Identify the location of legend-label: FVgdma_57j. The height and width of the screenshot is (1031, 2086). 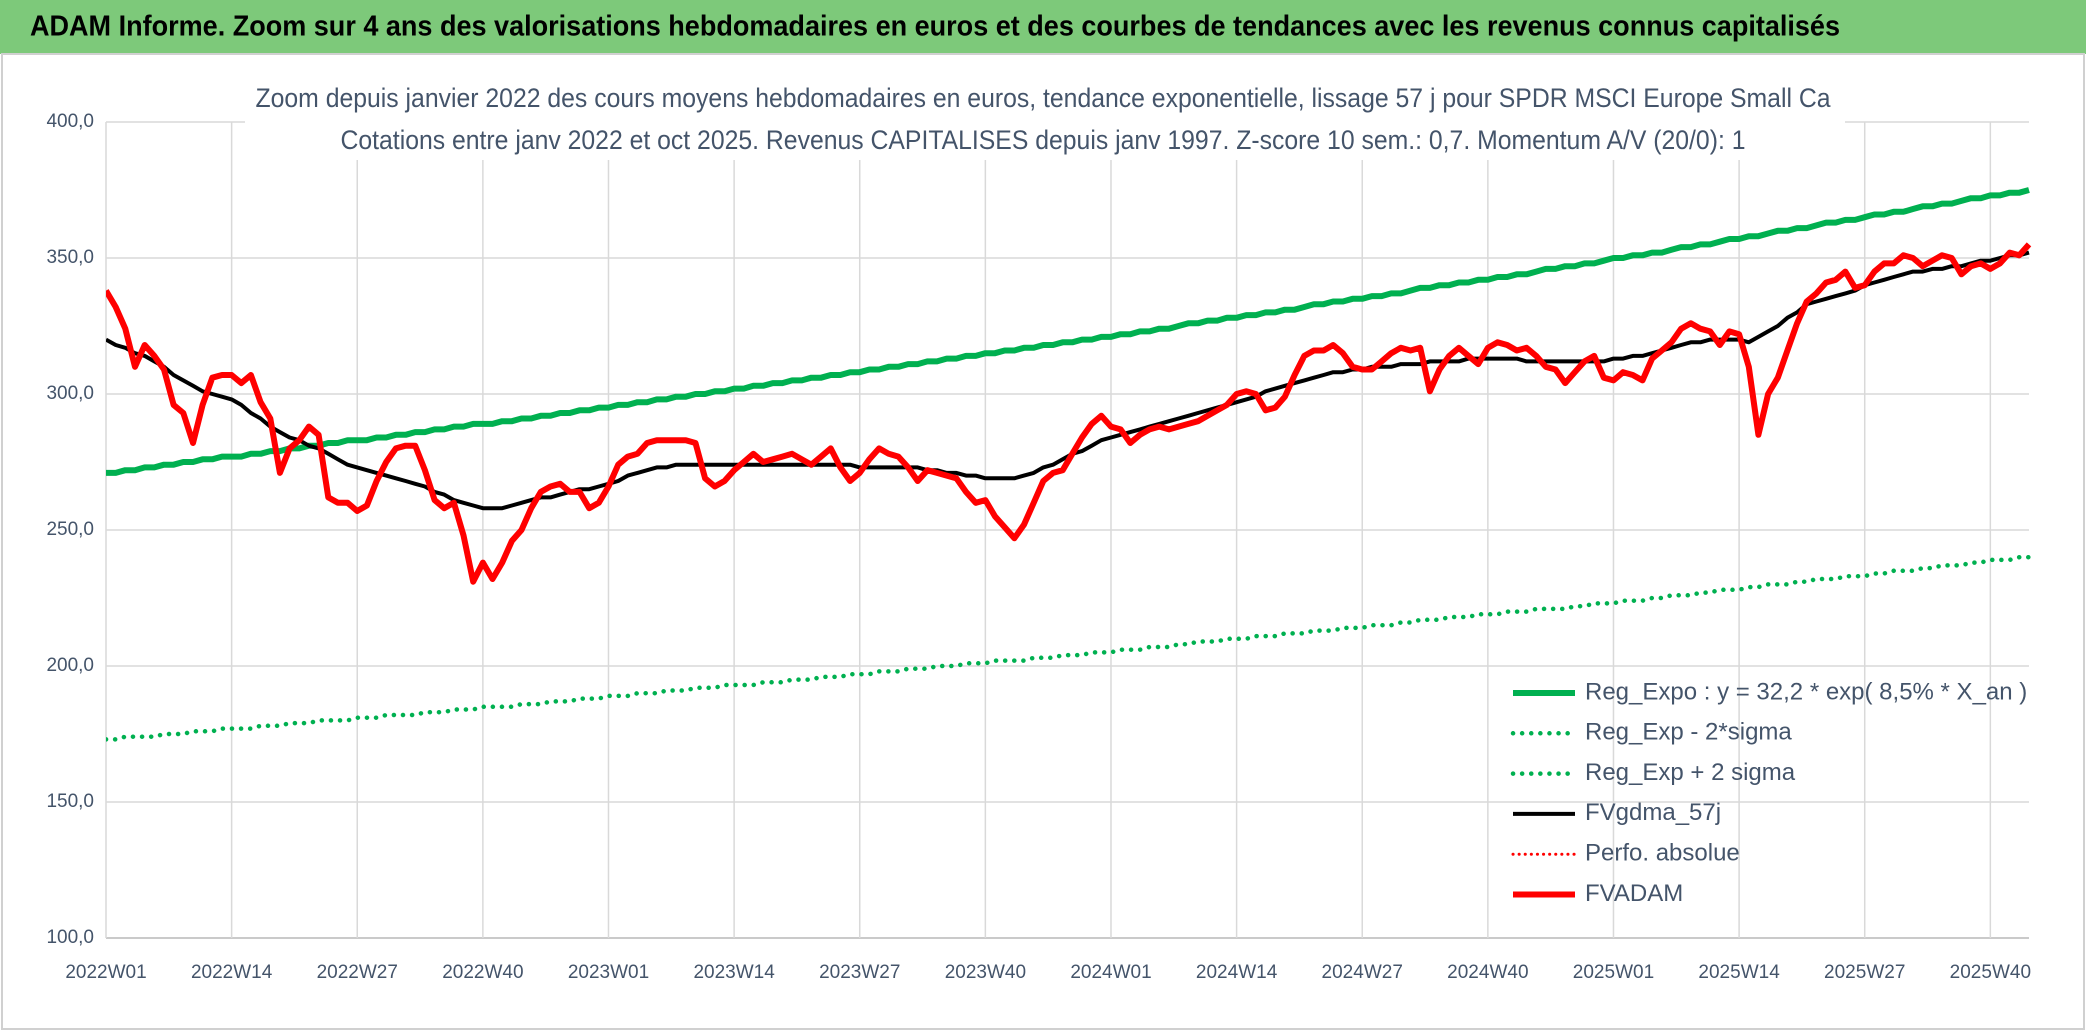
(1653, 812).